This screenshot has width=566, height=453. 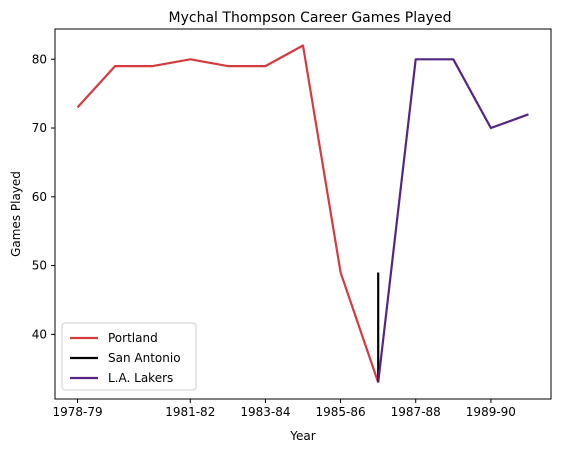 I want to click on y-tick-label: 50, so click(x=39, y=266).